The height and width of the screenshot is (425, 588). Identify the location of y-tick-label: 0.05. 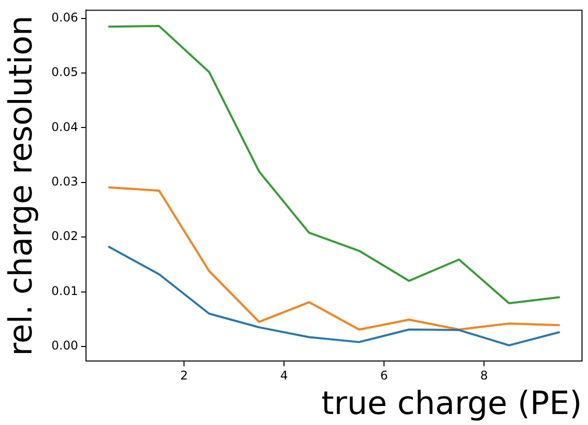
(64, 72).